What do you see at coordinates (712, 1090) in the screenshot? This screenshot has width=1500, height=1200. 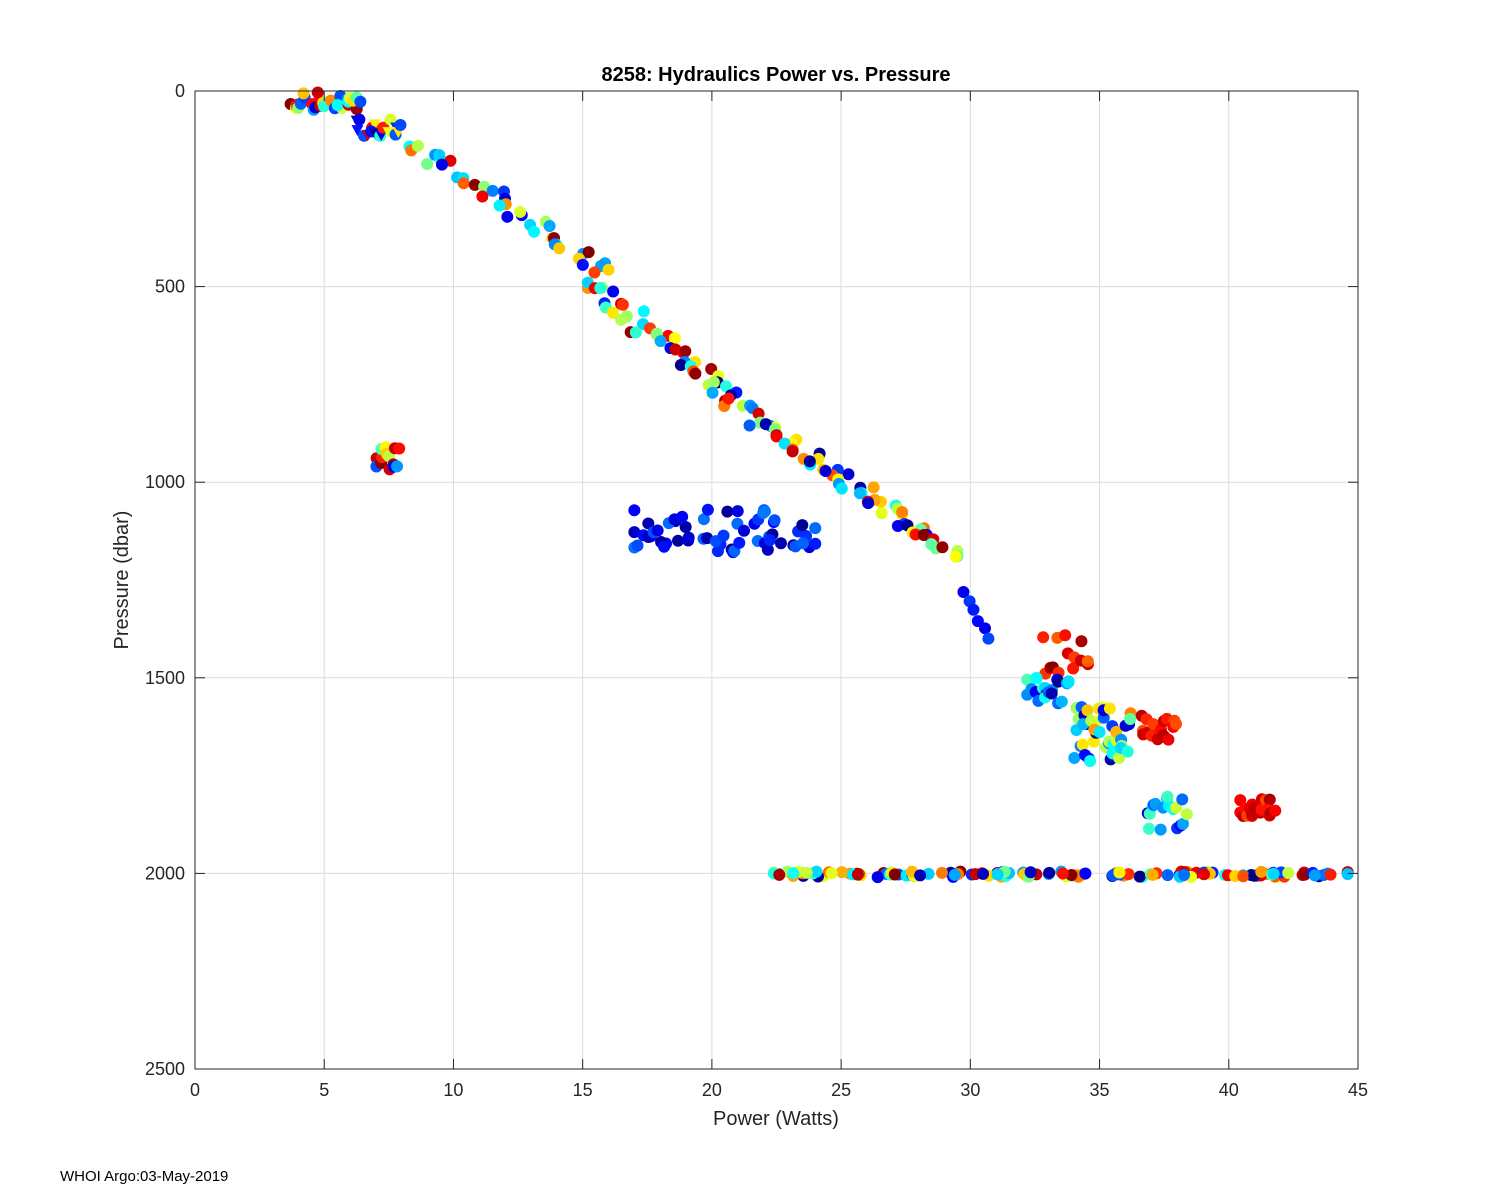 I see `x-tick-label: 20` at bounding box center [712, 1090].